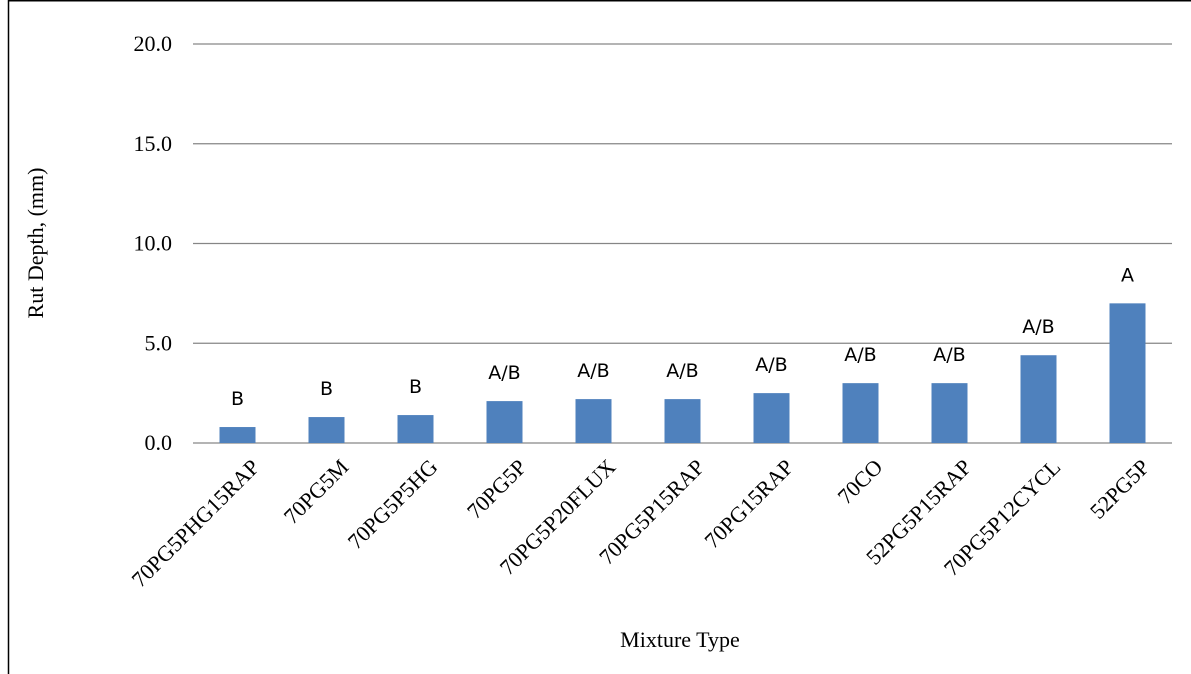  What do you see at coordinates (316, 491) in the screenshot?
I see `x-category-label: 70PG5M` at bounding box center [316, 491].